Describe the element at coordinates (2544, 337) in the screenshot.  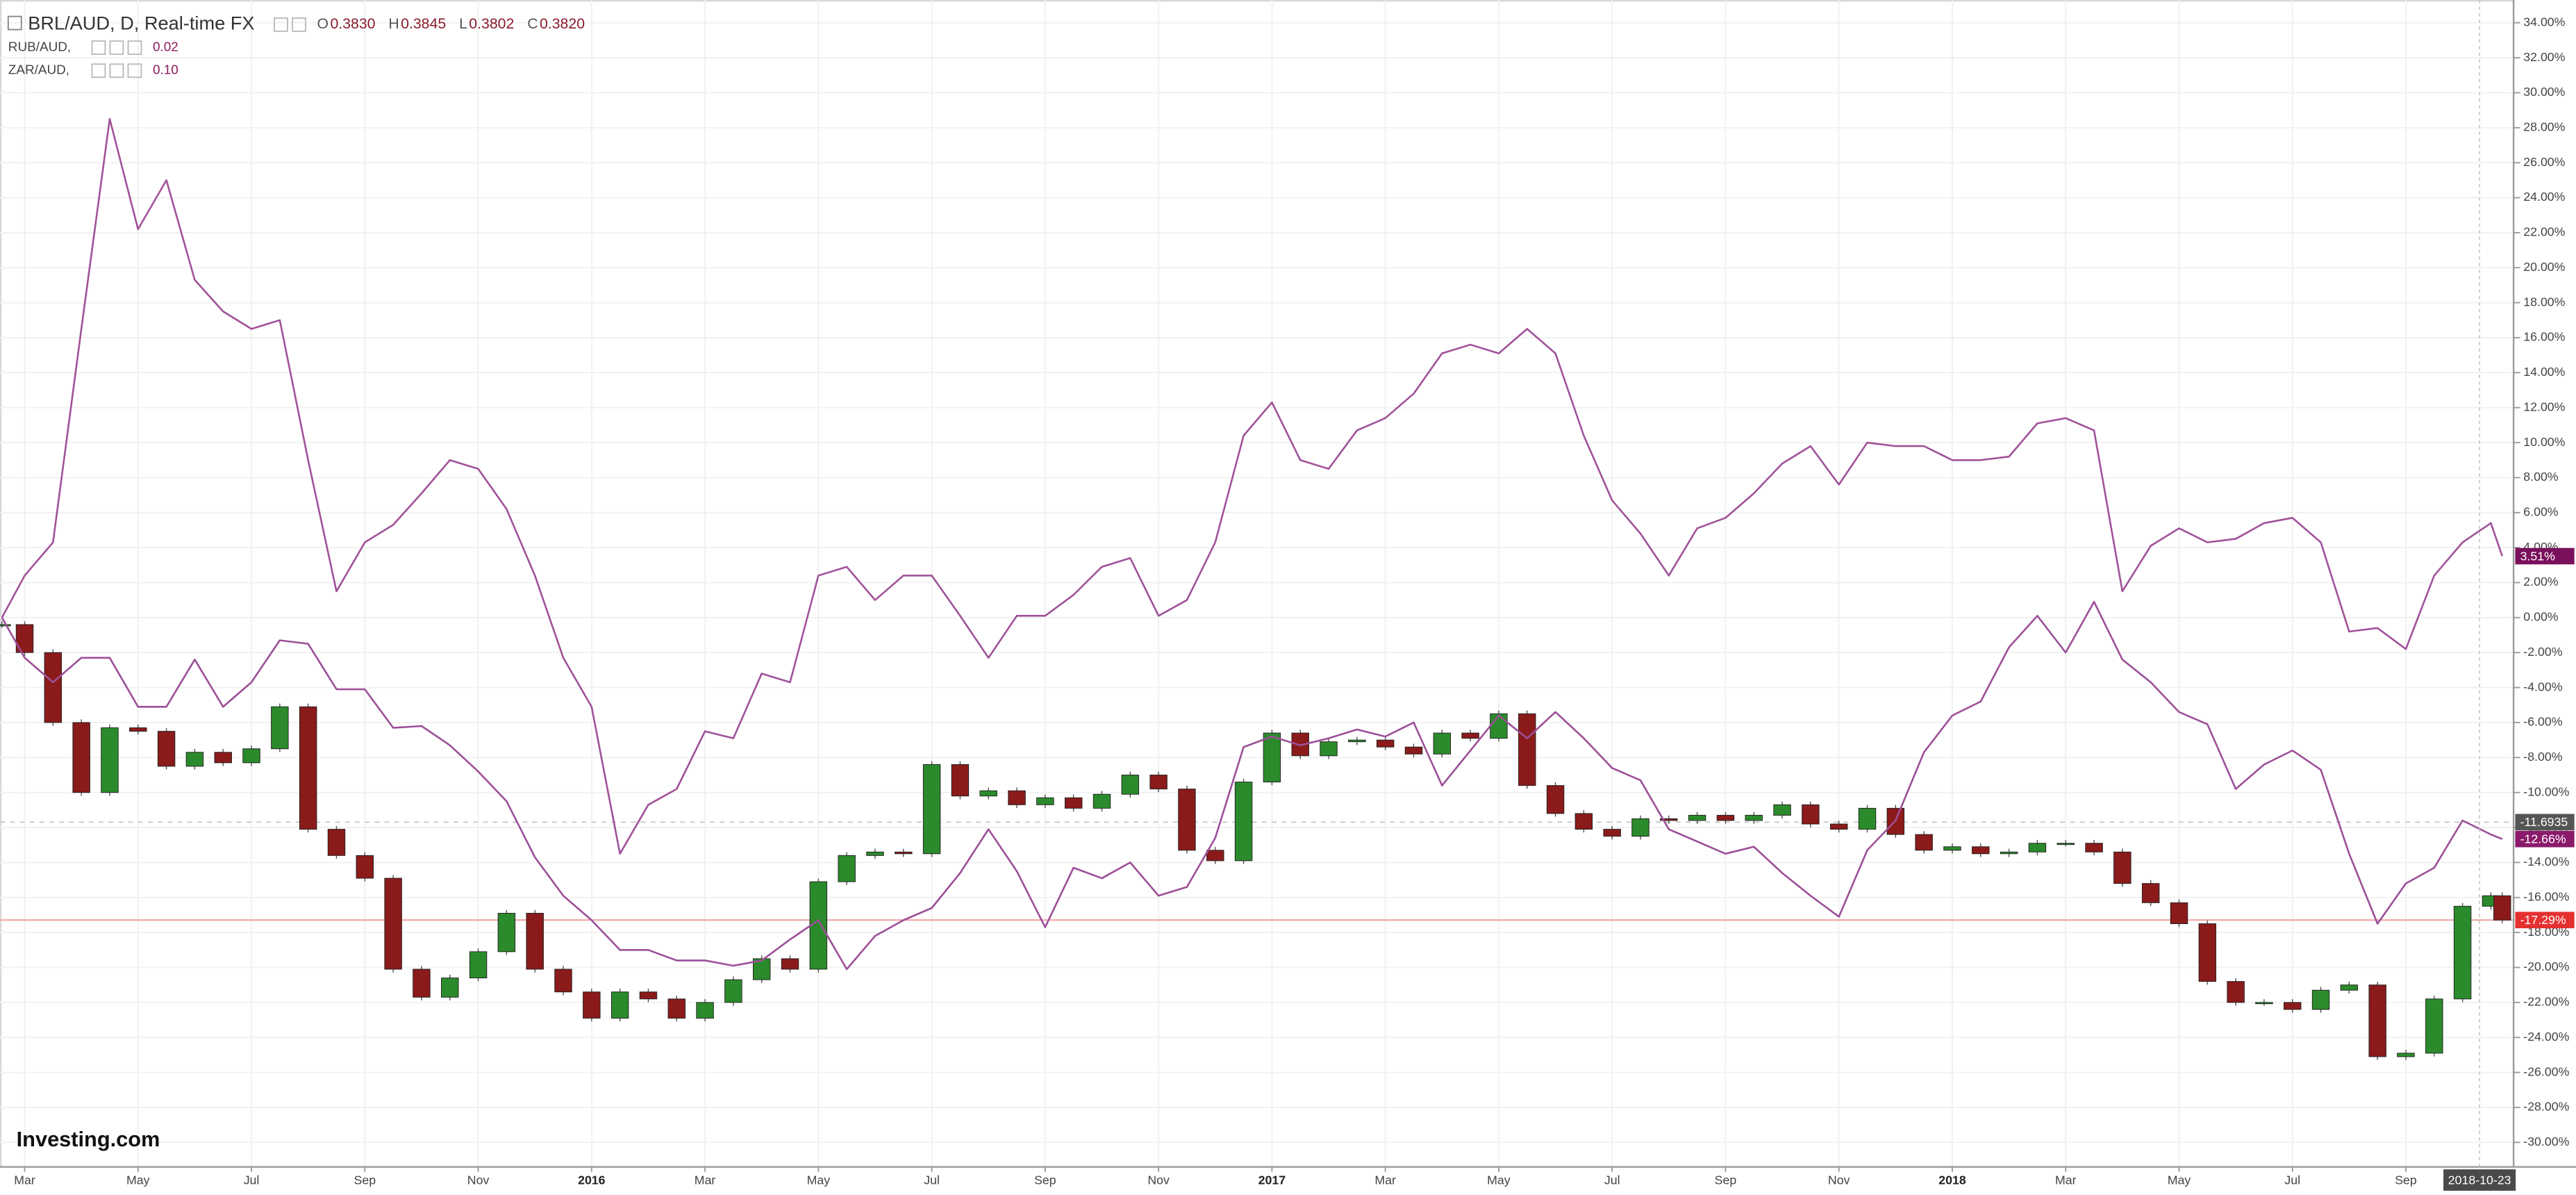
I see `y-tick-label: 16.00%` at that location.